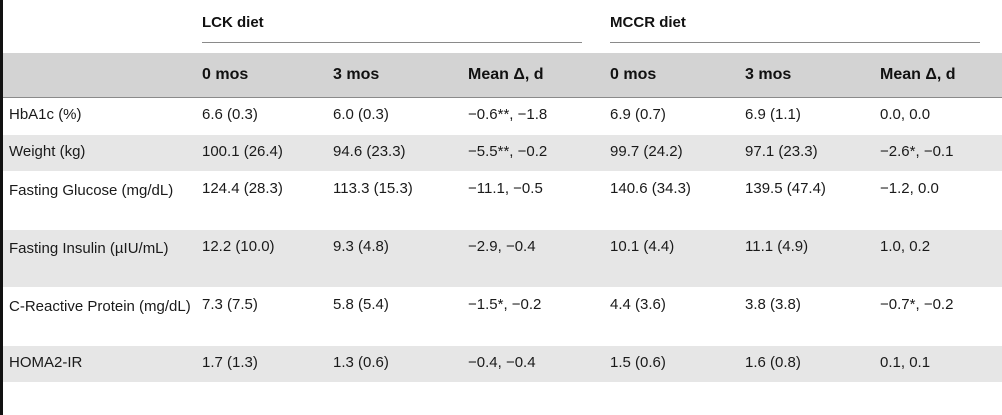 The height and width of the screenshot is (415, 1002). What do you see at coordinates (1, 207) in the screenshot?
I see `left-border-rule` at bounding box center [1, 207].